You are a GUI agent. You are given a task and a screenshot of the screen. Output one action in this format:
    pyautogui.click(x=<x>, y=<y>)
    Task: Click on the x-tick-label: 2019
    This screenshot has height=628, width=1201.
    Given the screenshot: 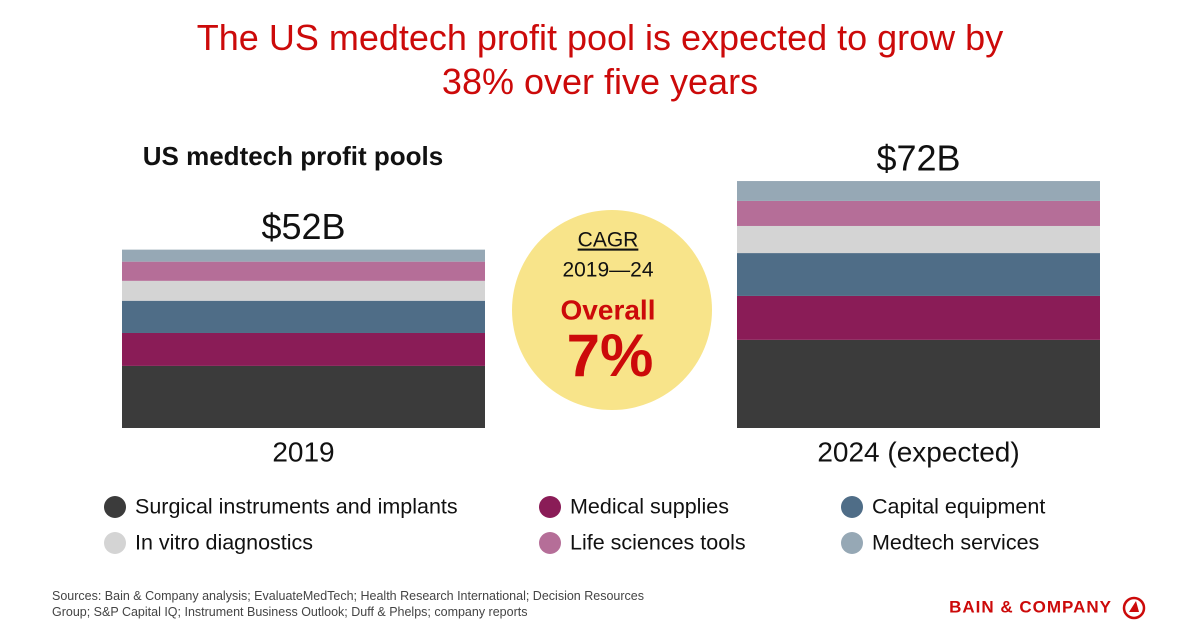 What is the action you would take?
    pyautogui.click(x=303, y=451)
    